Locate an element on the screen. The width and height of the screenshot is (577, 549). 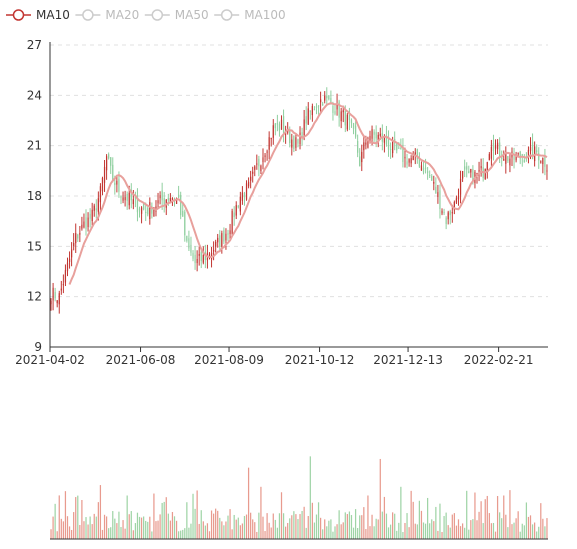
x-tick-label: 2021-06-08 is located at coordinates (141, 360).